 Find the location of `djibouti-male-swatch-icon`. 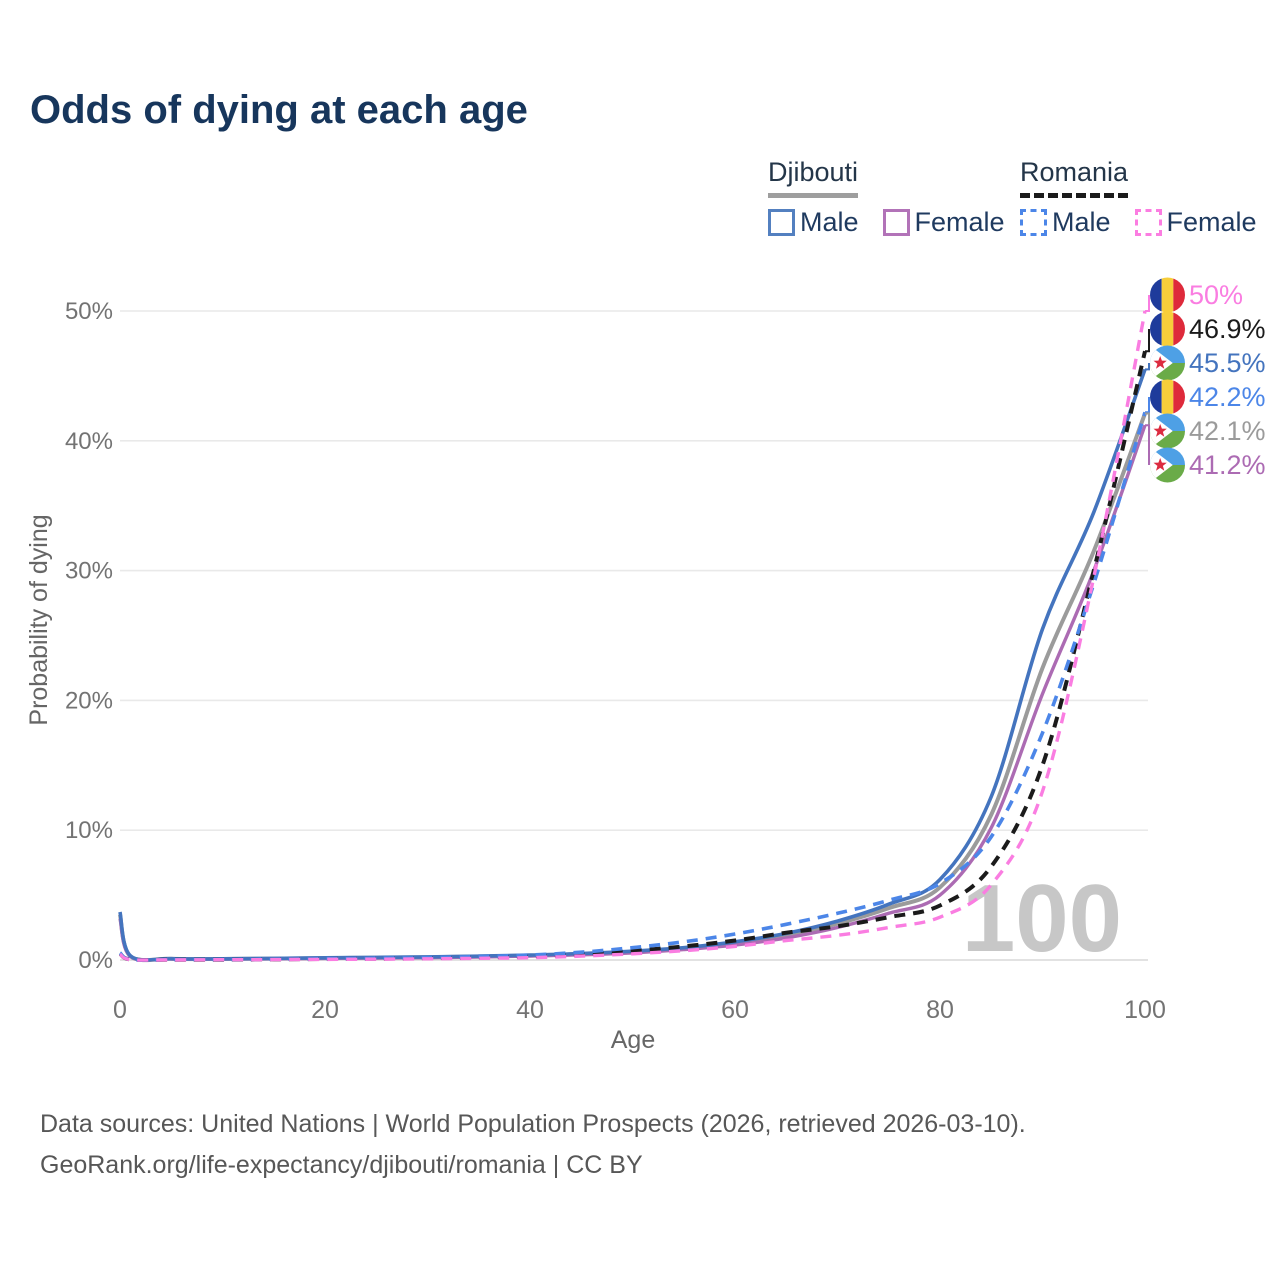

djibouti-male-swatch-icon is located at coordinates (781, 222).